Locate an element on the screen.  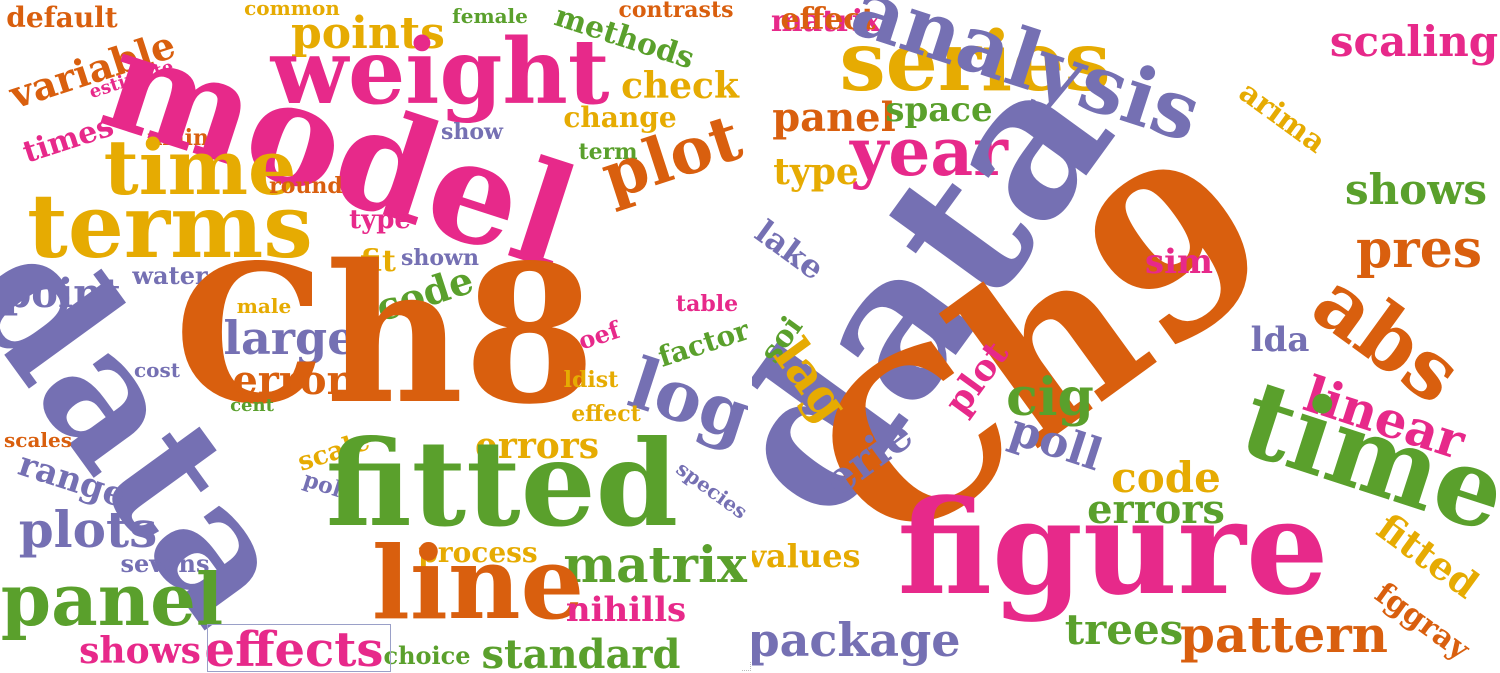
selection-box is located at coordinates (299, 648).